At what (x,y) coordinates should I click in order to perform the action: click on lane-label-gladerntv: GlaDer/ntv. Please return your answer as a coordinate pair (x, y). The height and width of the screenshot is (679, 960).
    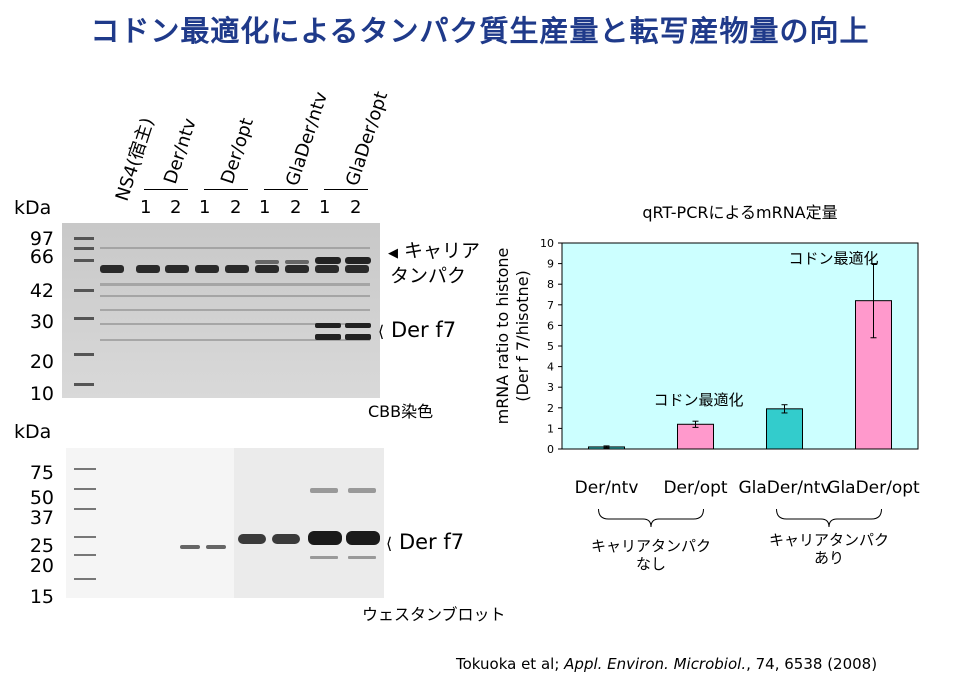
    Looking at the image, I should click on (307, 139).